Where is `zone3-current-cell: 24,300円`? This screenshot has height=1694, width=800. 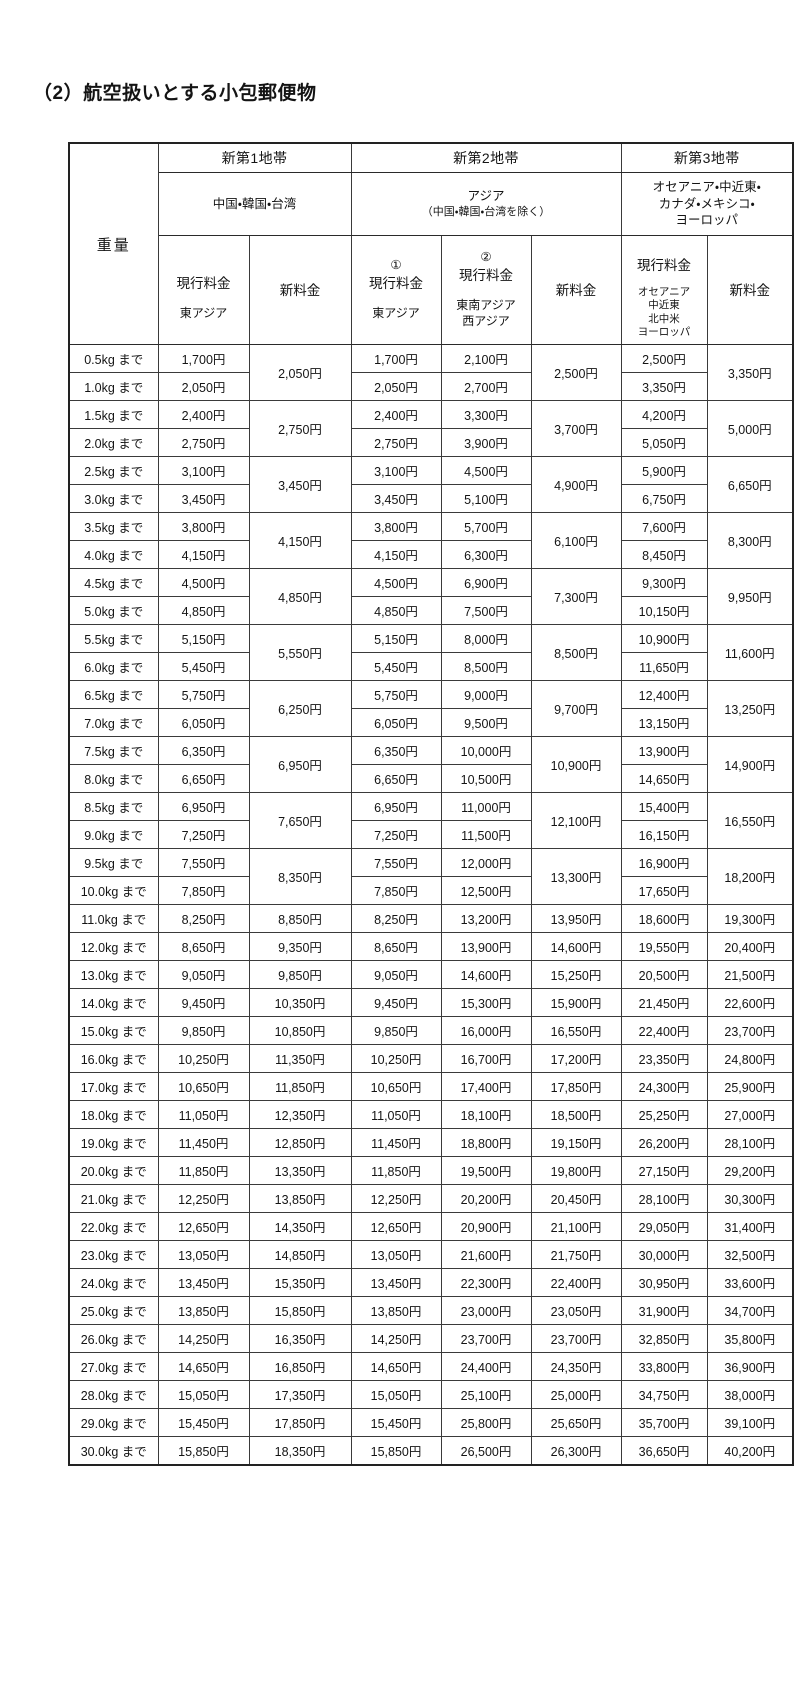 zone3-current-cell: 24,300円 is located at coordinates (664, 1086).